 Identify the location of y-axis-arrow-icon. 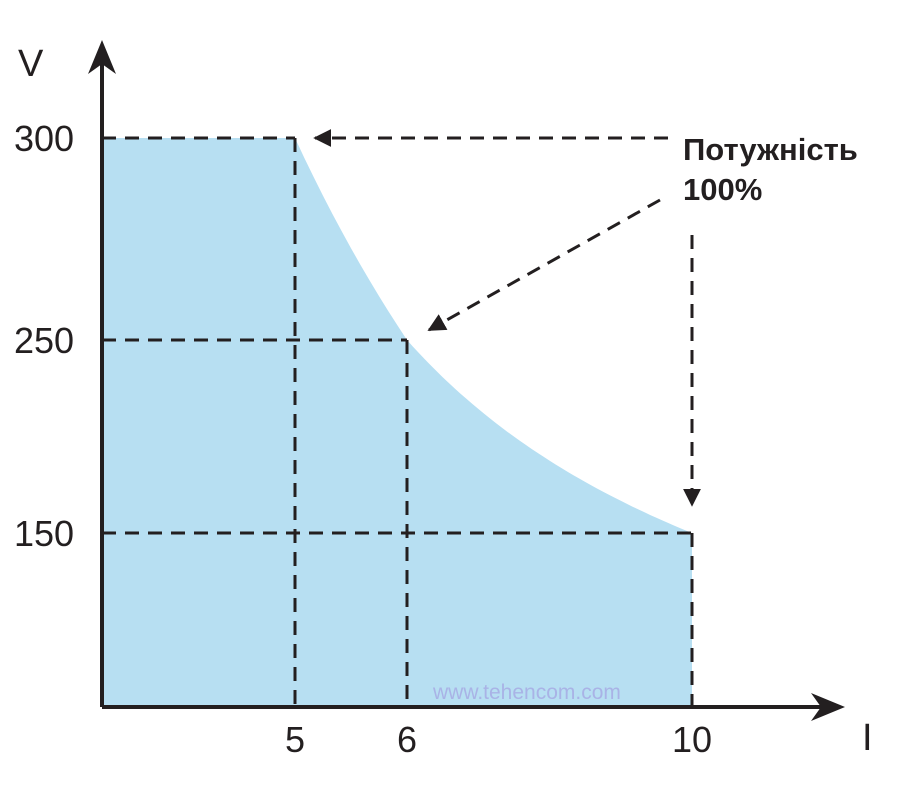
(102, 57).